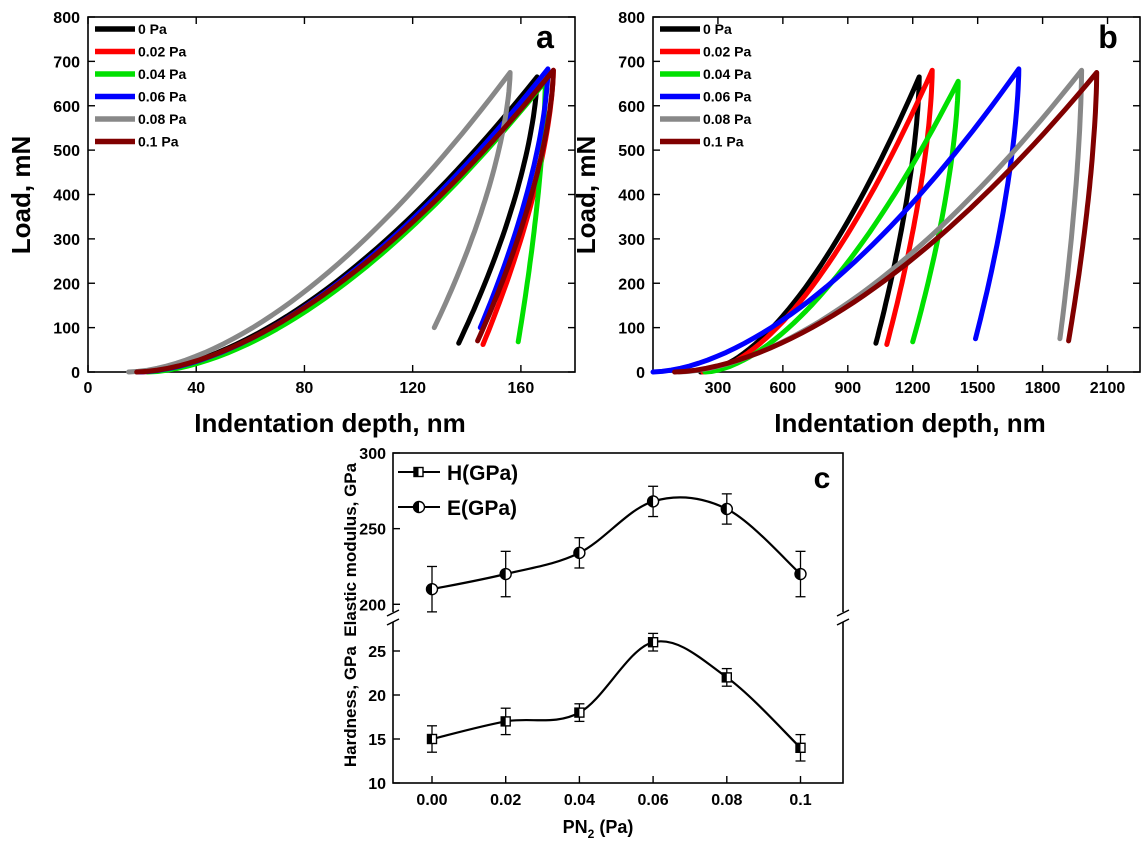 The image size is (1141, 843). What do you see at coordinates (783, 388) in the screenshot?
I see `x-tick-label: 600` at bounding box center [783, 388].